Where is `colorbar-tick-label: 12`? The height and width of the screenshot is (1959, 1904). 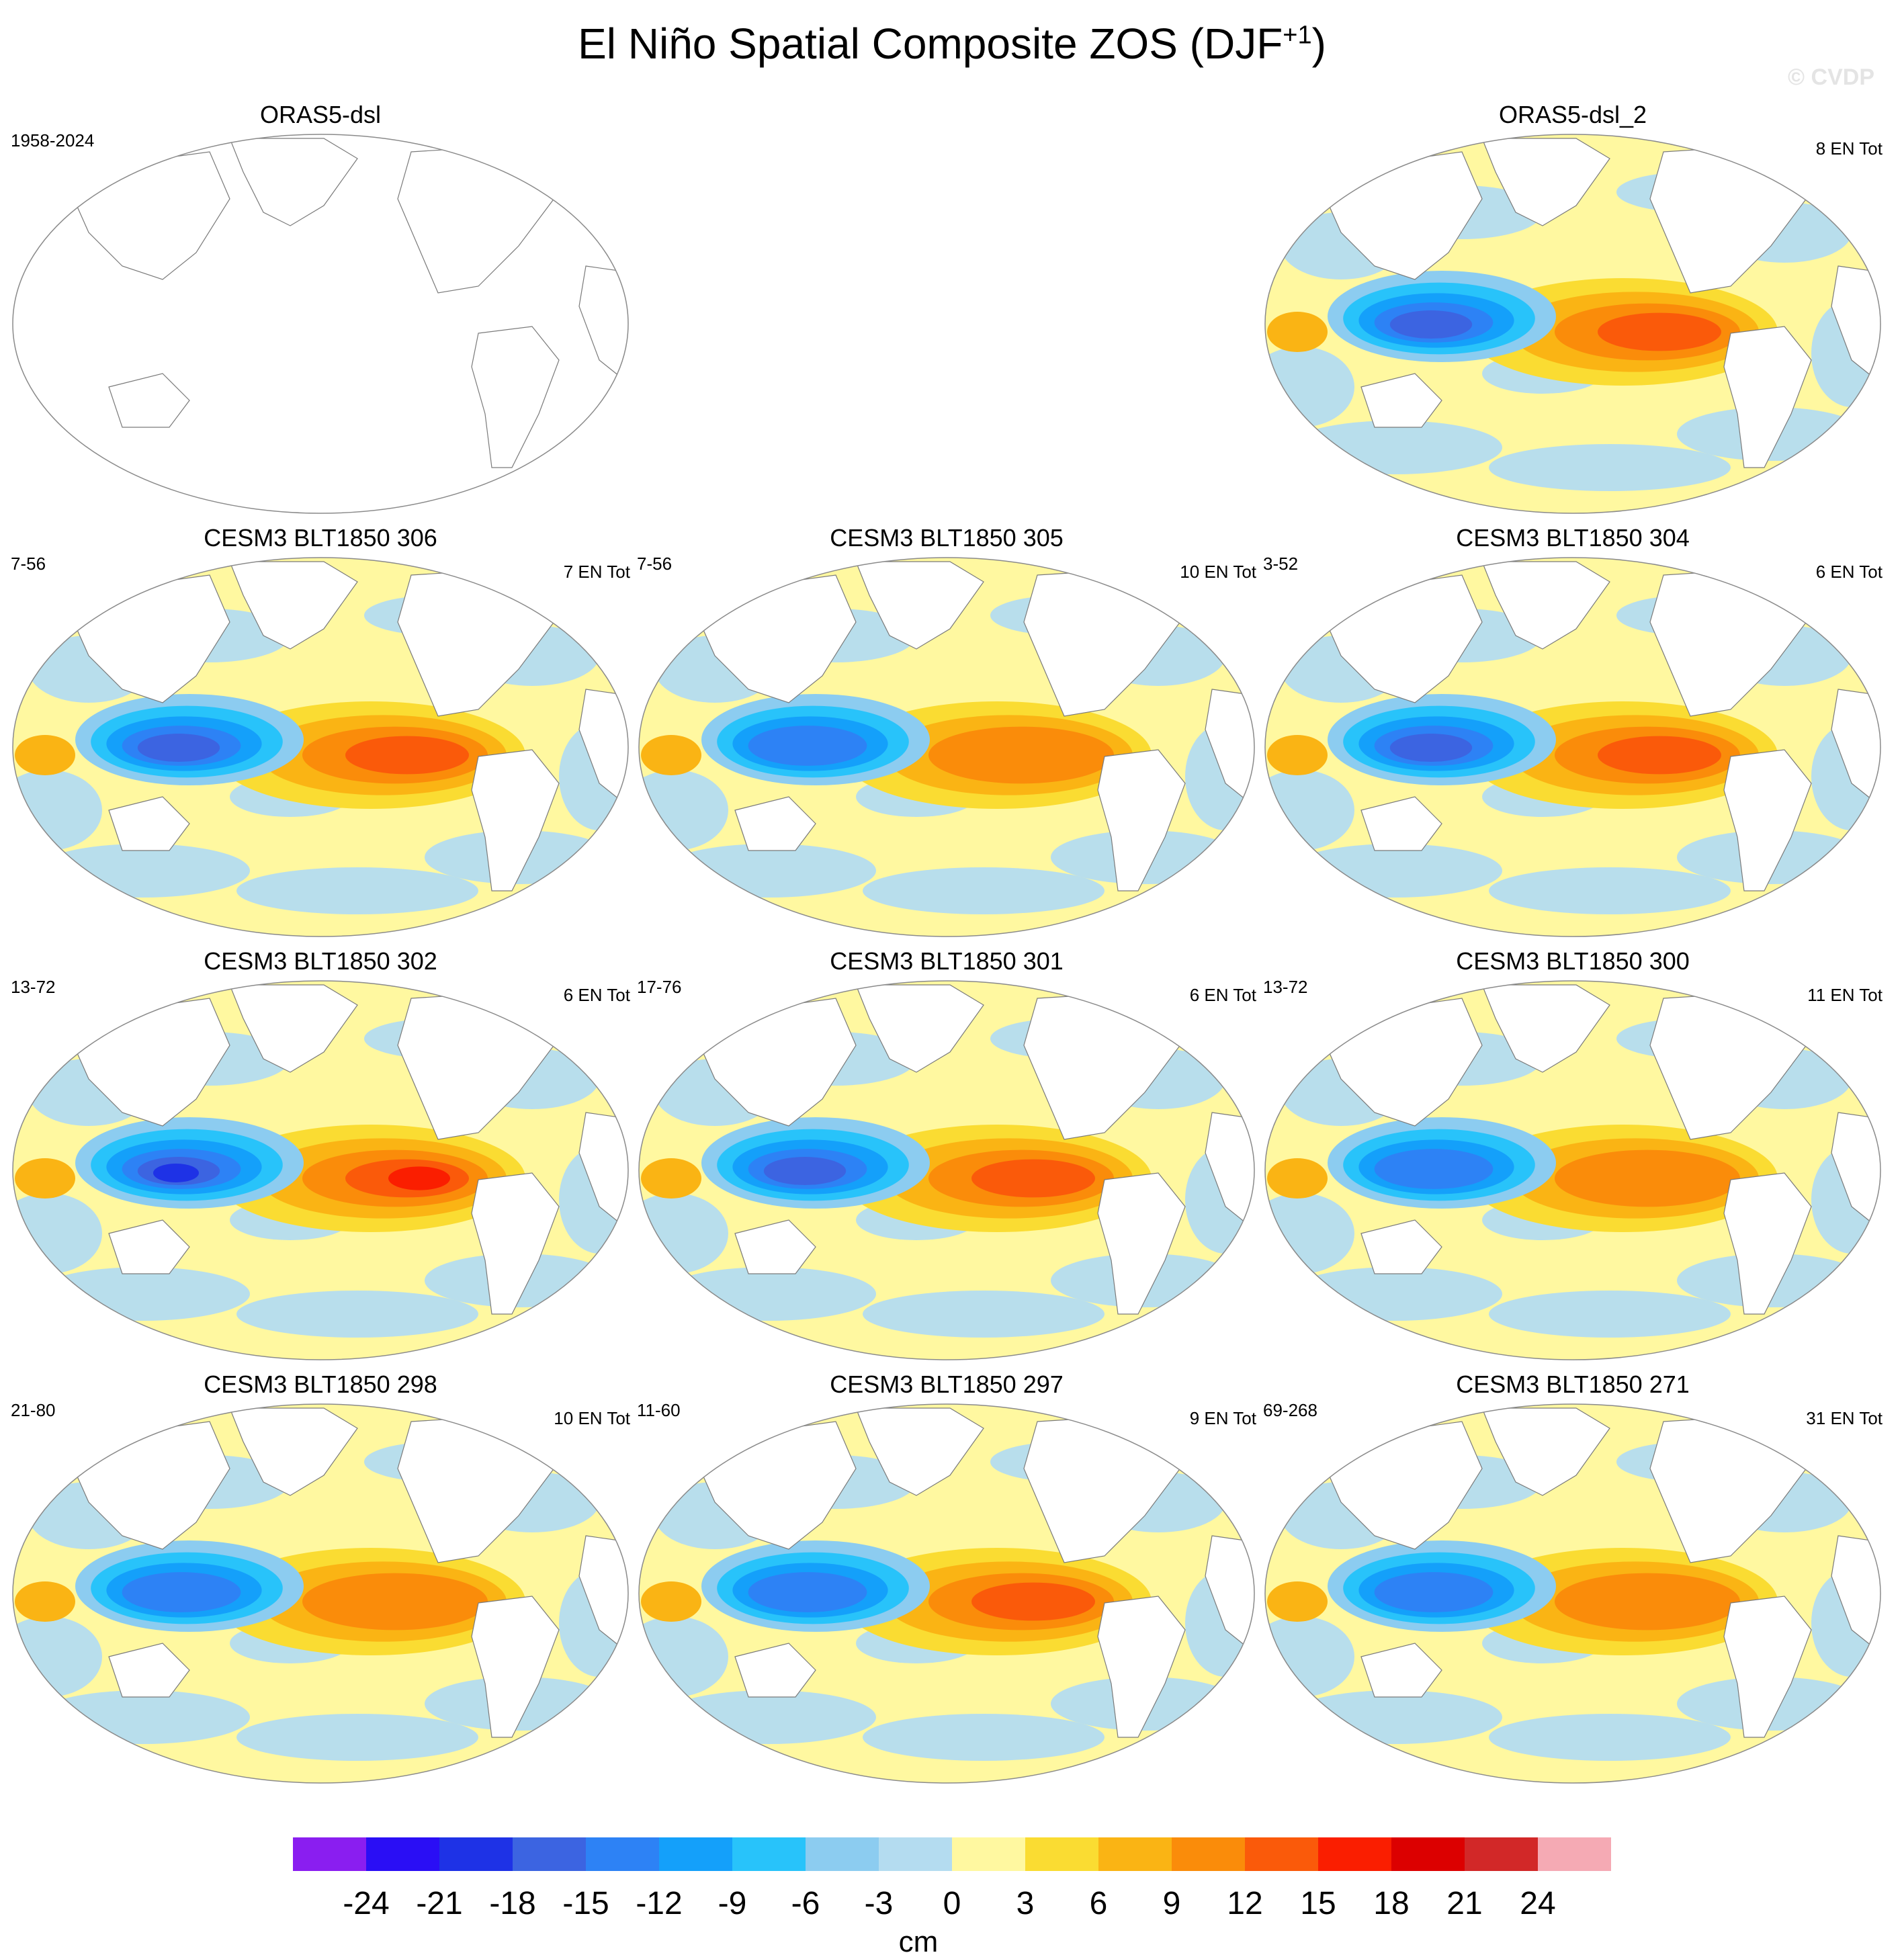 colorbar-tick-label: 12 is located at coordinates (1245, 1904).